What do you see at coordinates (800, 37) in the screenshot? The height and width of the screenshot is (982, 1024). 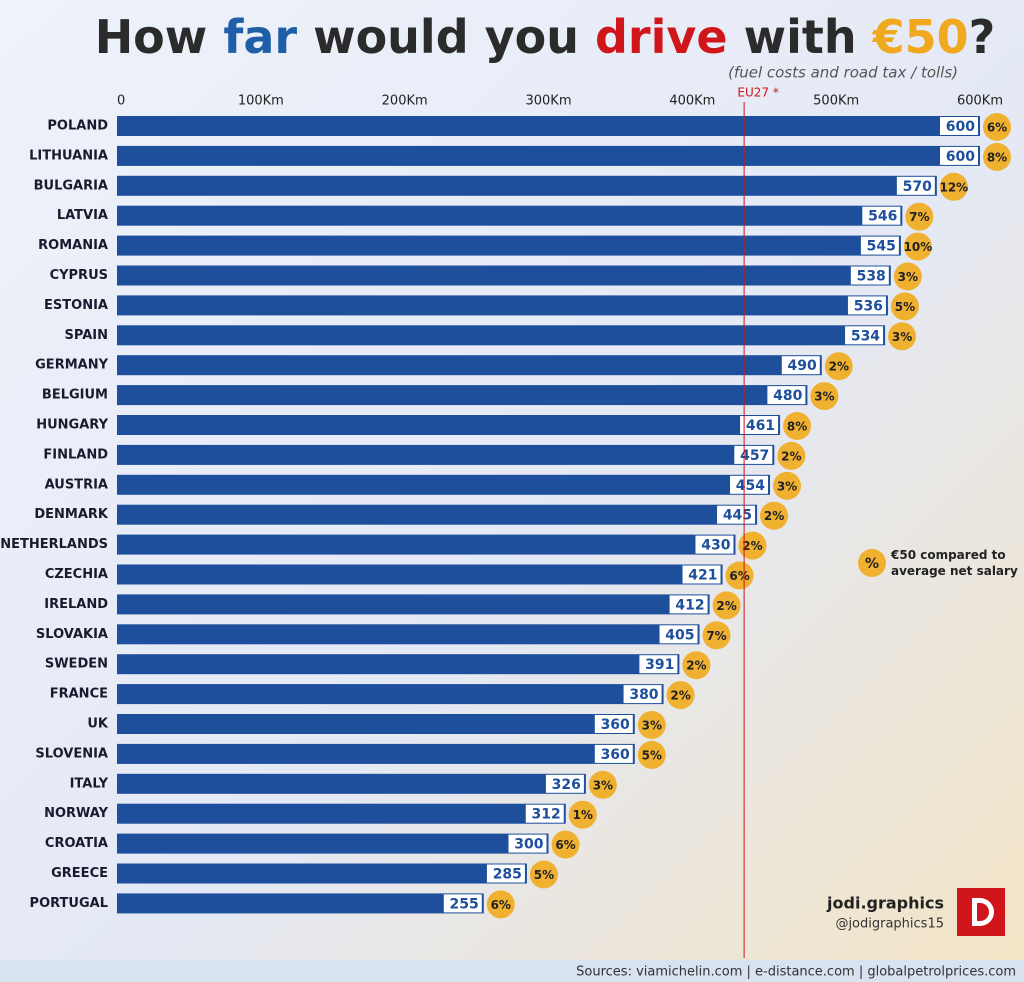 I see `title-part: with` at bounding box center [800, 37].